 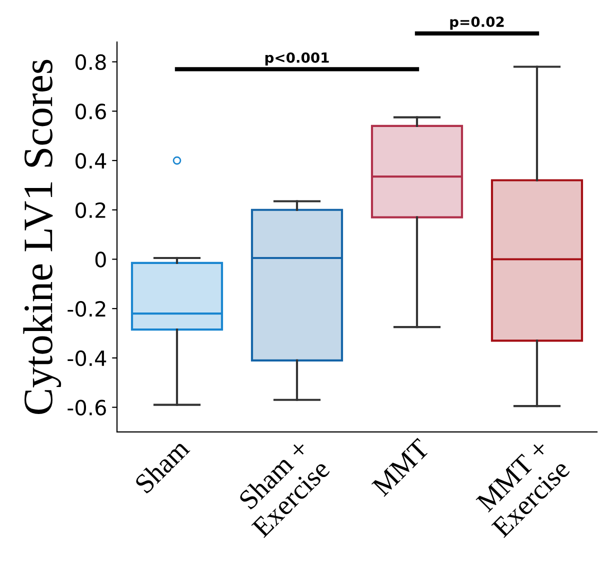 What do you see at coordinates (477, 23) in the screenshot?
I see `text: p=0.02` at bounding box center [477, 23].